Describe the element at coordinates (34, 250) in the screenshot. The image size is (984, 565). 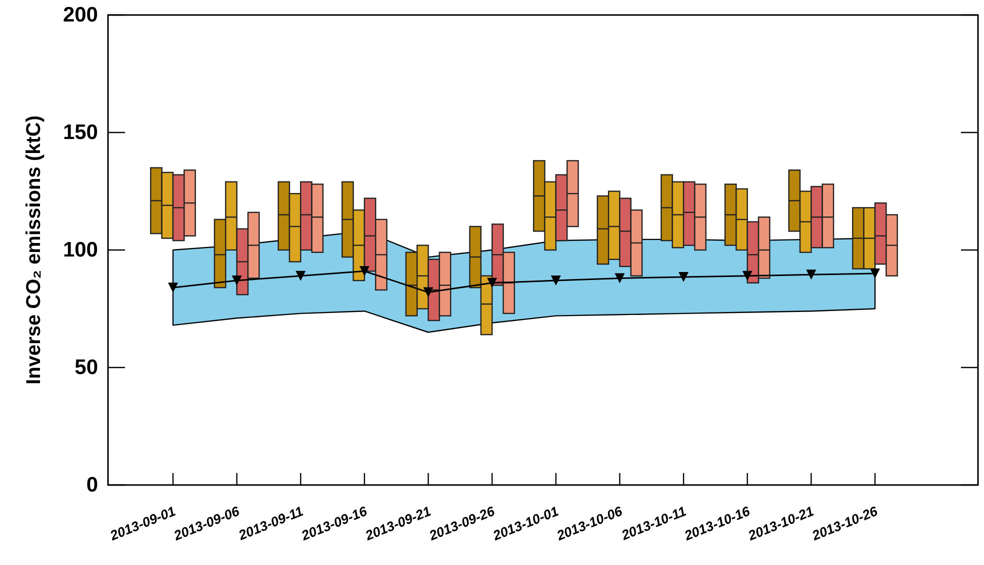
I see `y-axis-title: Inverse CO₂ emissions (ktC)` at that location.